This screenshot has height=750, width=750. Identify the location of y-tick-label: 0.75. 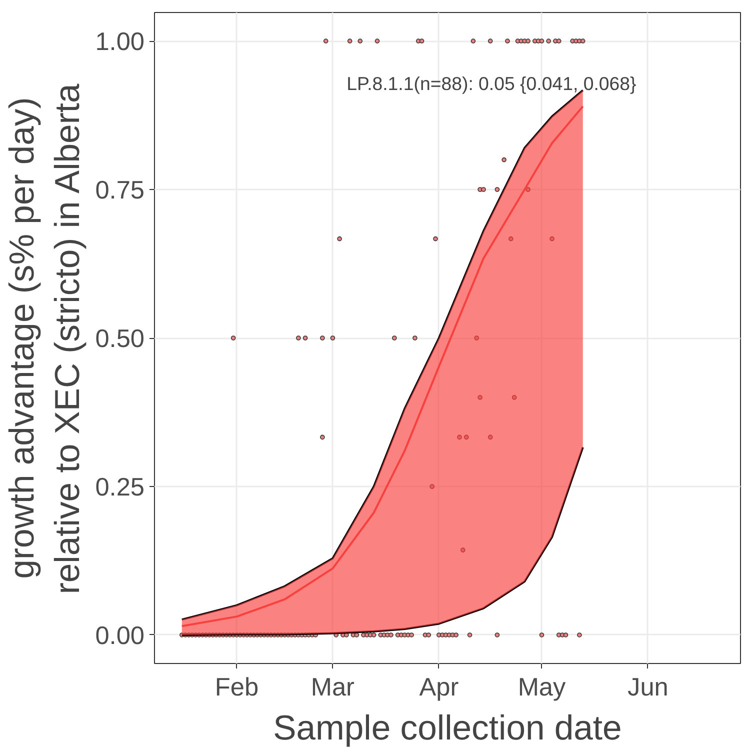
(119, 190).